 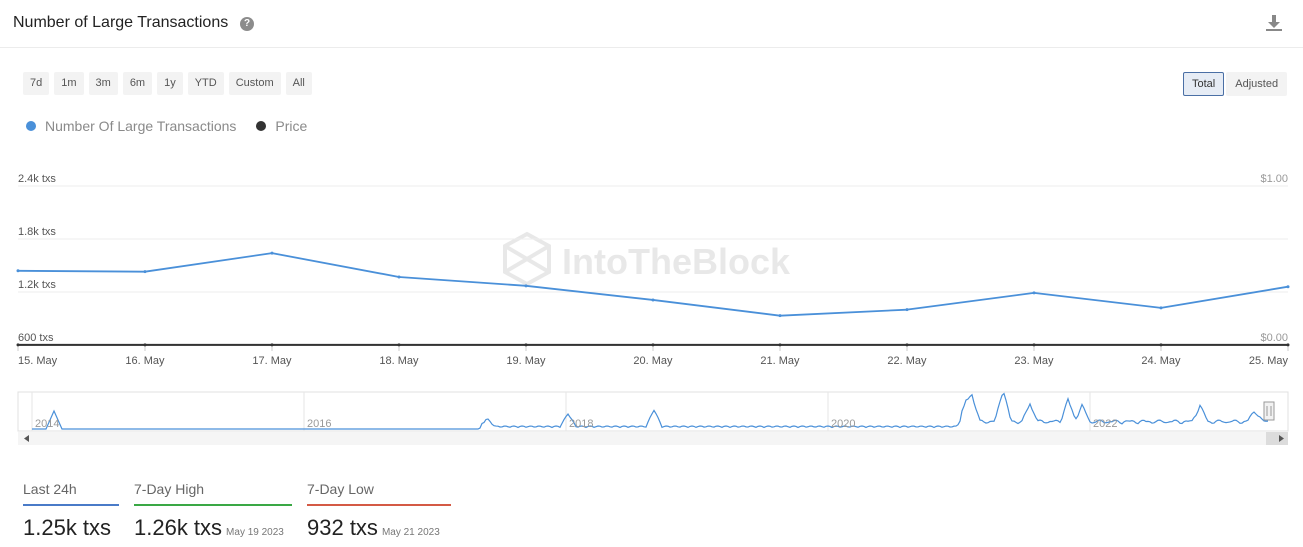 What do you see at coordinates (319, 424) in the screenshot?
I see `navigator-year-label: 2016` at bounding box center [319, 424].